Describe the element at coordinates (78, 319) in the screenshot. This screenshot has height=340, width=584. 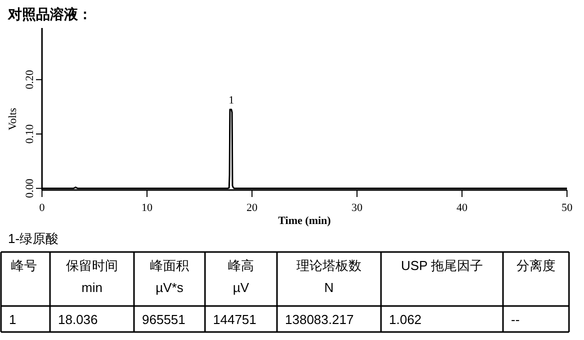
I see `text: 18.036` at that location.